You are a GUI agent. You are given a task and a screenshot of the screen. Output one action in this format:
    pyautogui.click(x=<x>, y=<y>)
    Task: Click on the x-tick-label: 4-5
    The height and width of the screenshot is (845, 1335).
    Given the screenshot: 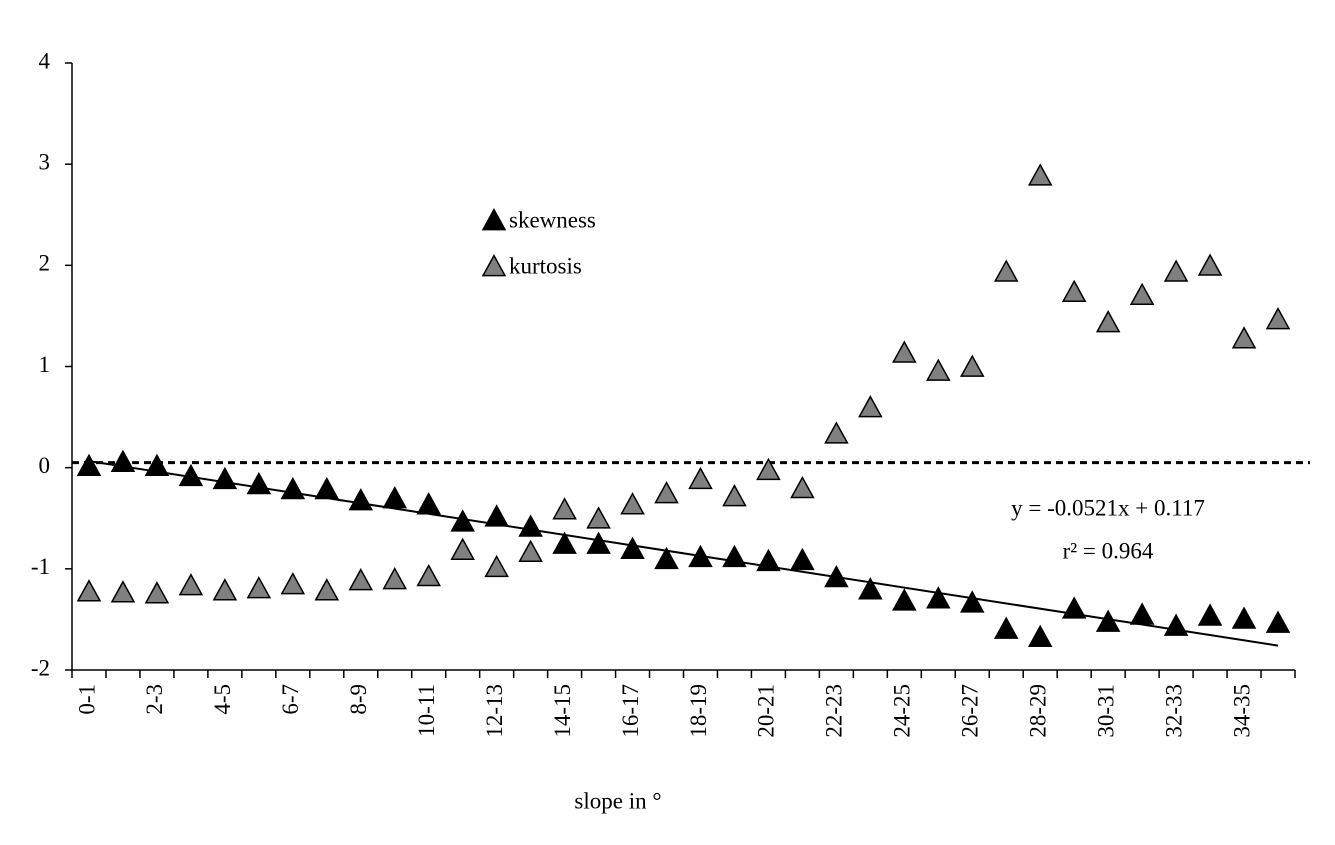 What is the action you would take?
    pyautogui.click(x=222, y=699)
    